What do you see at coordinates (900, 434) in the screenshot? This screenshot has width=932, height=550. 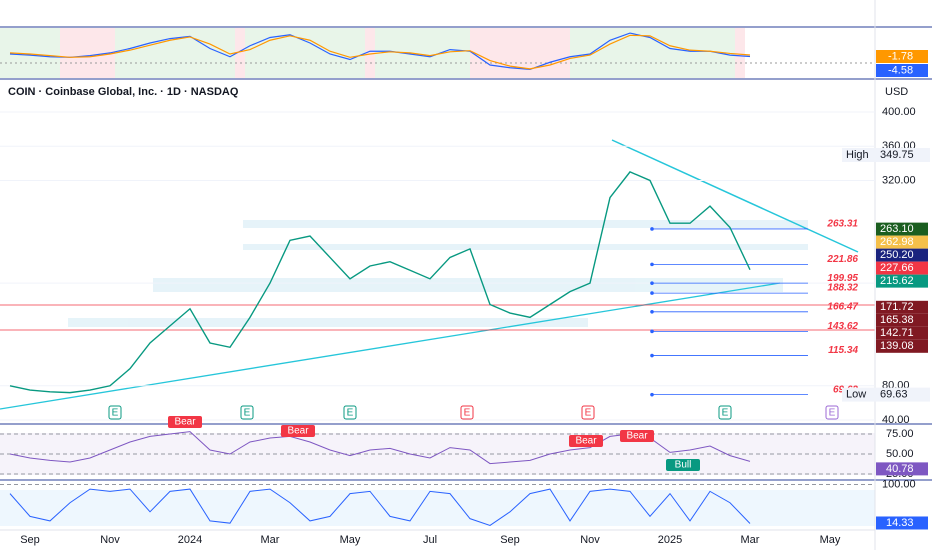 I see `y-tick-label: 75.00` at bounding box center [900, 434].